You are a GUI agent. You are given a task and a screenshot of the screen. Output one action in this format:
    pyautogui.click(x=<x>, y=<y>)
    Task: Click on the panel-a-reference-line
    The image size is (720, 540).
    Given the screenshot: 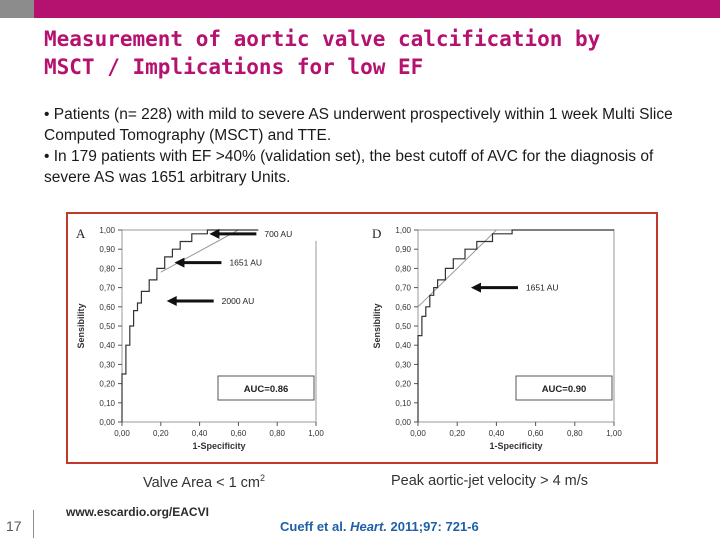 What is the action you would take?
    pyautogui.click(x=199, y=251)
    